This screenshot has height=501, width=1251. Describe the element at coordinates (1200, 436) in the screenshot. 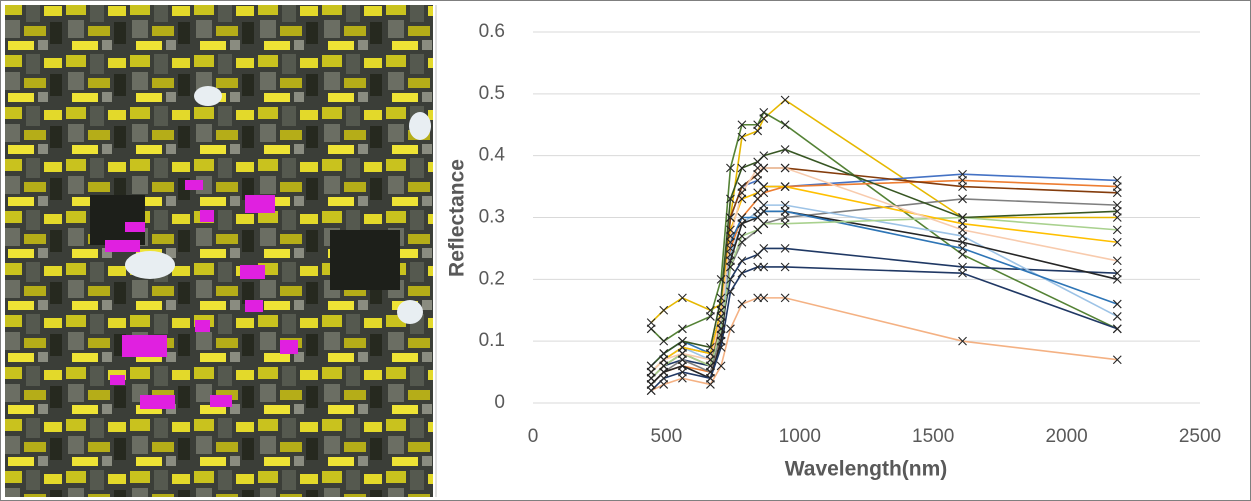

I see `x-tick-label: 2500` at that location.